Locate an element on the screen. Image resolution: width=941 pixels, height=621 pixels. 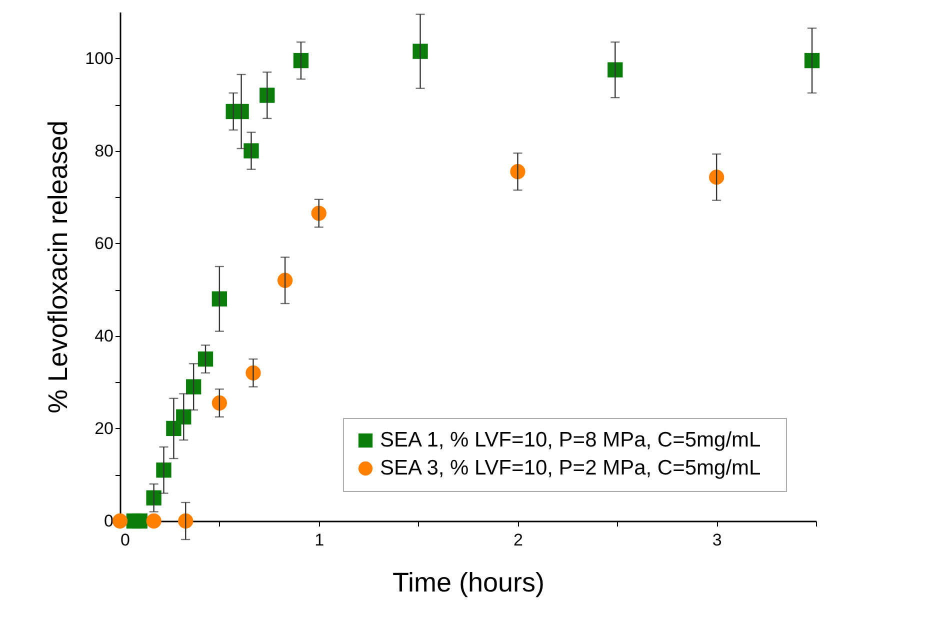
x-axis-title: Time (hours) is located at coordinates (468, 583).